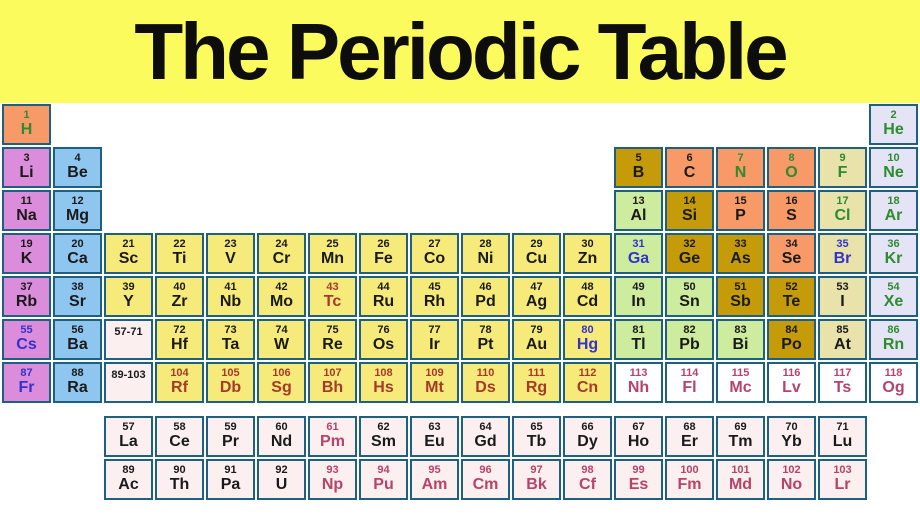 Image resolution: width=920 pixels, height=518 pixels. What do you see at coordinates (77, 339) in the screenshot?
I see `element-cell-Ba: 56 Ba` at bounding box center [77, 339].